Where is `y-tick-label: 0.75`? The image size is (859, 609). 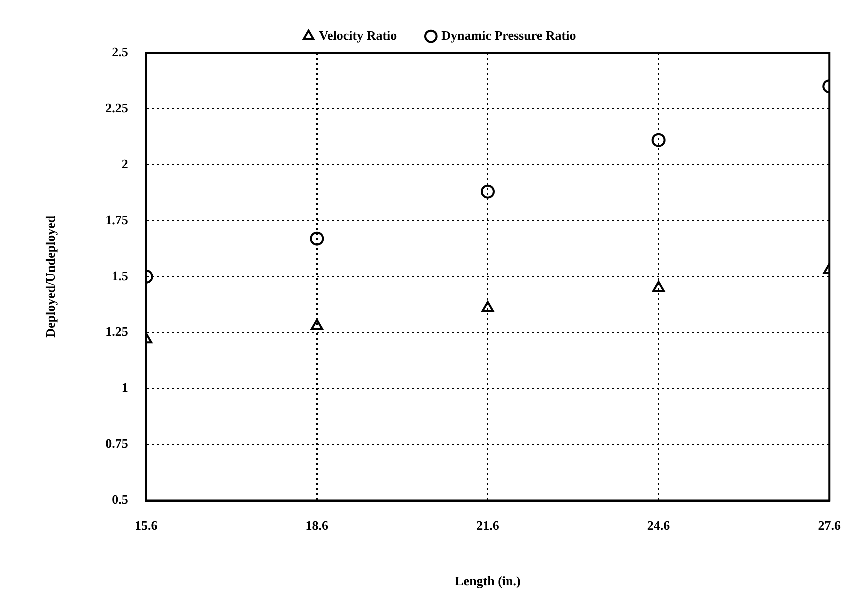 y-tick-label: 0.75 is located at coordinates (117, 444).